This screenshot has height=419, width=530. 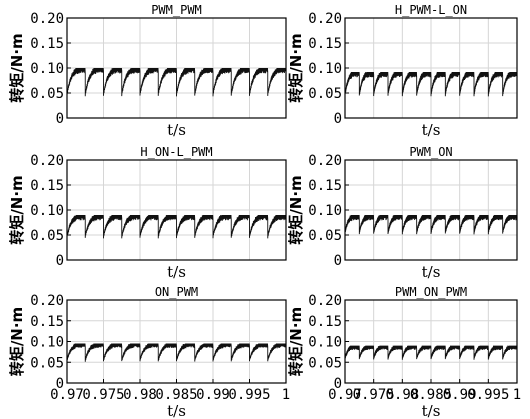 I want to click on chart-panel-4: 0 0.05 0.10 0.15 0.20 PWM_ON t/s 转矩/N·m, so click(x=402, y=213).